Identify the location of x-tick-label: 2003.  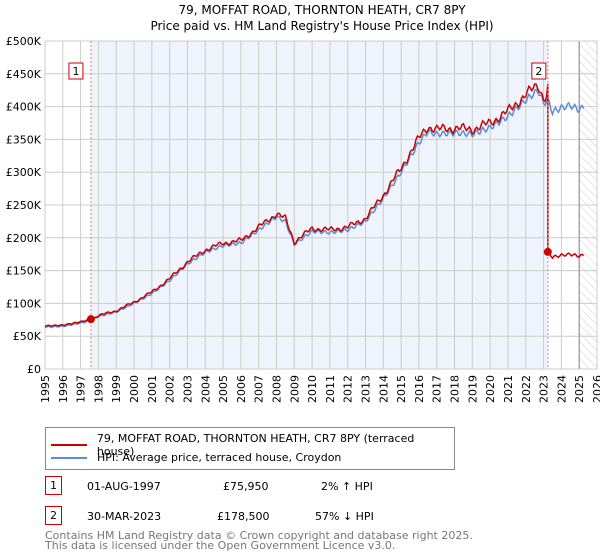
(187, 389).